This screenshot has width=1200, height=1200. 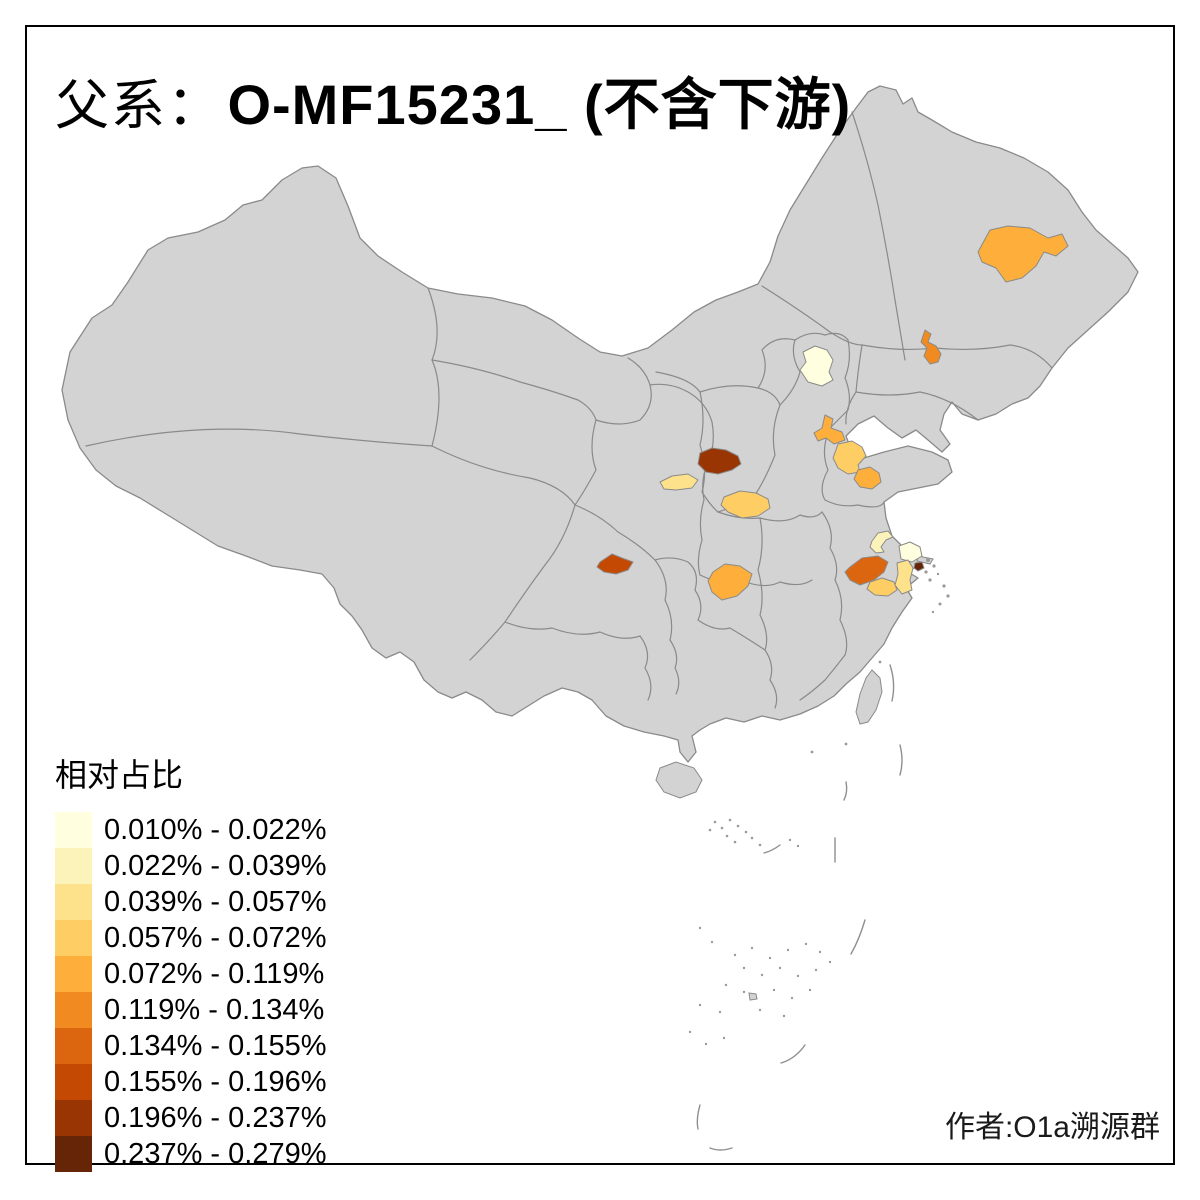 I want to click on map-region-shaanxi-central, so click(x=679, y=482).